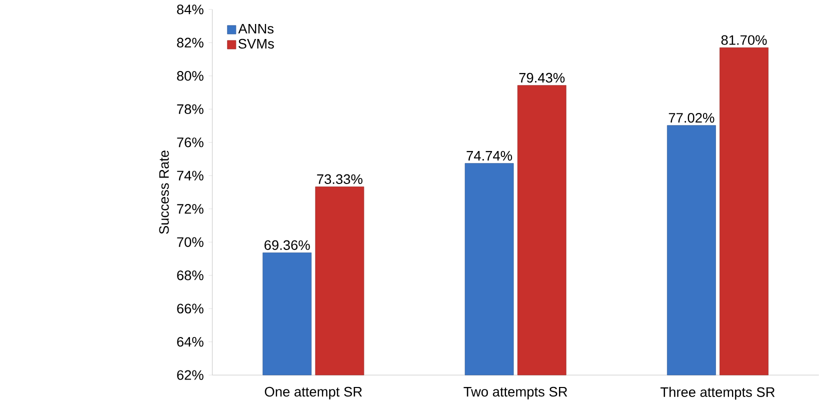 The height and width of the screenshot is (418, 819). What do you see at coordinates (164, 192) in the screenshot?
I see `y-axis-title: Success Rate` at bounding box center [164, 192].